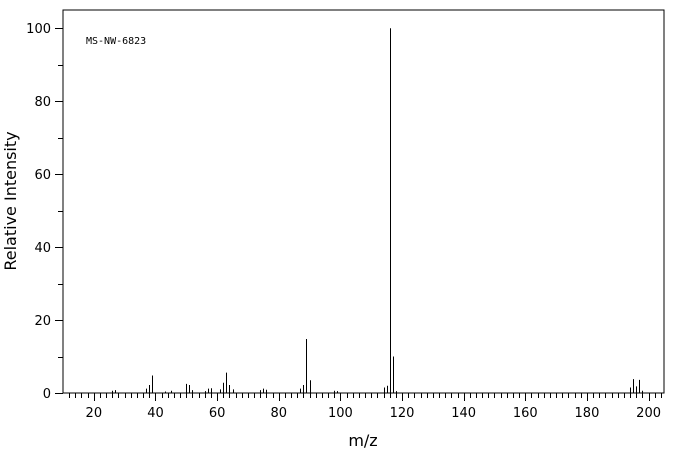 Image resolution: width=676 pixels, height=455 pixels. Describe the element at coordinates (587, 413) in the screenshot. I see `x-tick-label: 180` at that location.